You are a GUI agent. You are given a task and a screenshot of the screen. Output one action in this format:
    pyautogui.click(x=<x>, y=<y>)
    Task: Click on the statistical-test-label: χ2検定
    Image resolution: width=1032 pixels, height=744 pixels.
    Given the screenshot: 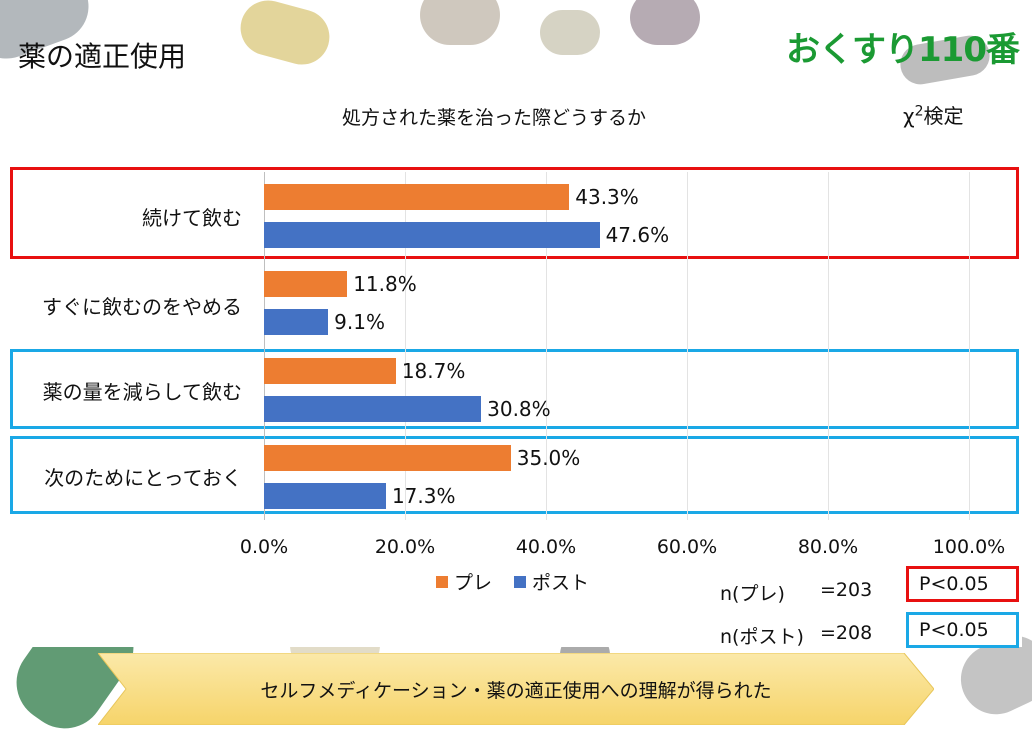 What is the action you would take?
    pyautogui.click(x=933, y=115)
    